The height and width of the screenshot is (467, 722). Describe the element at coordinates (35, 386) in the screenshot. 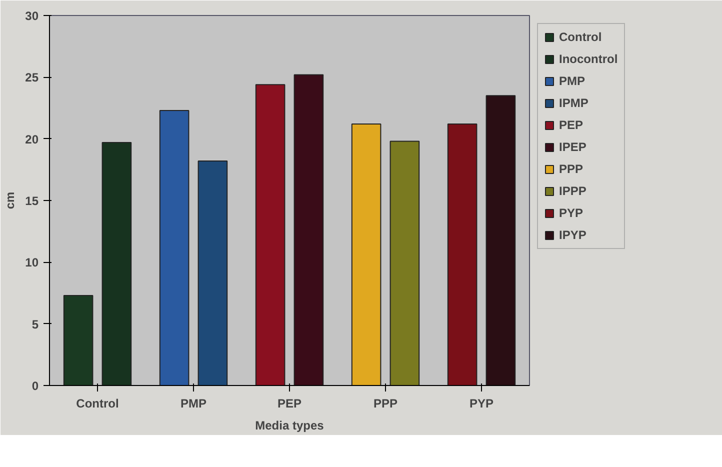

I see `y-tick-label: 0` at that location.